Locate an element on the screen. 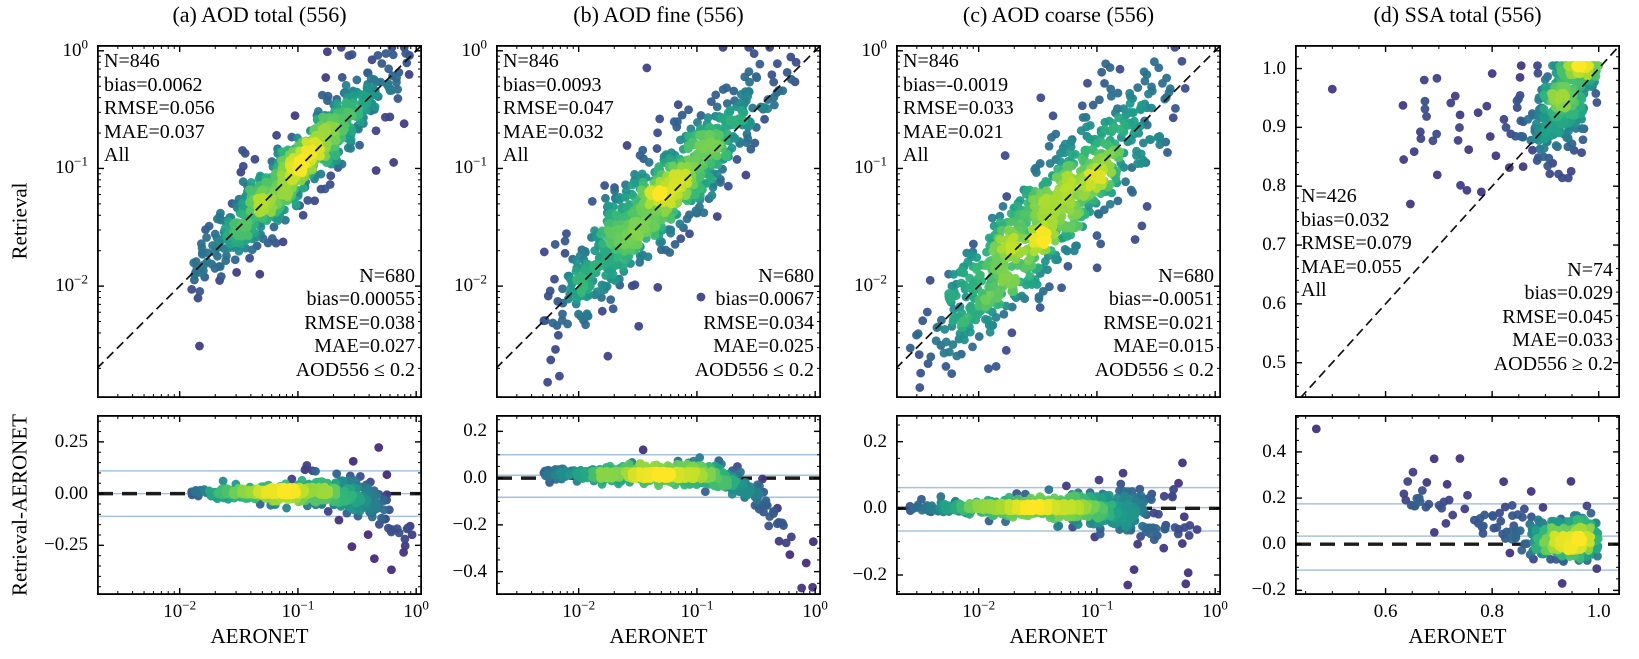  stat-line: bias=0.00055 is located at coordinates (361, 299).